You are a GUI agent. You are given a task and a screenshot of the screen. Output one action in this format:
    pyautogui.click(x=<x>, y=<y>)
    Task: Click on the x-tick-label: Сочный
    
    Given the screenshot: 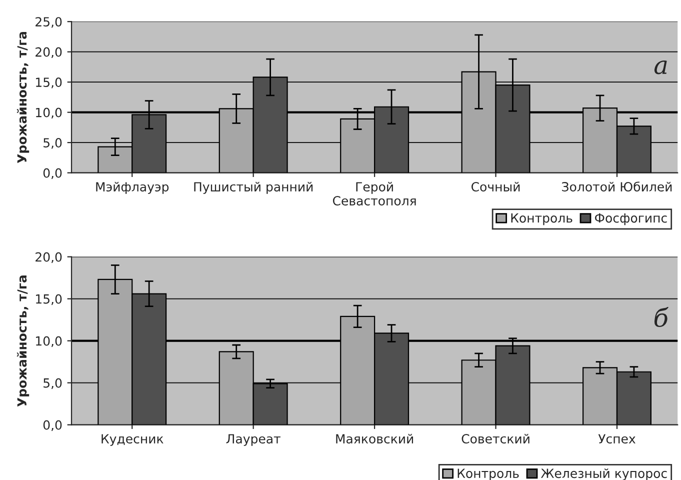 What is the action you would take?
    pyautogui.click(x=496, y=187)
    